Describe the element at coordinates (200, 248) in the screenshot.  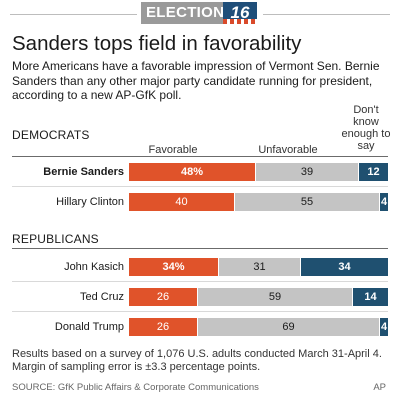
I see `header-rule-republicans` at that location.